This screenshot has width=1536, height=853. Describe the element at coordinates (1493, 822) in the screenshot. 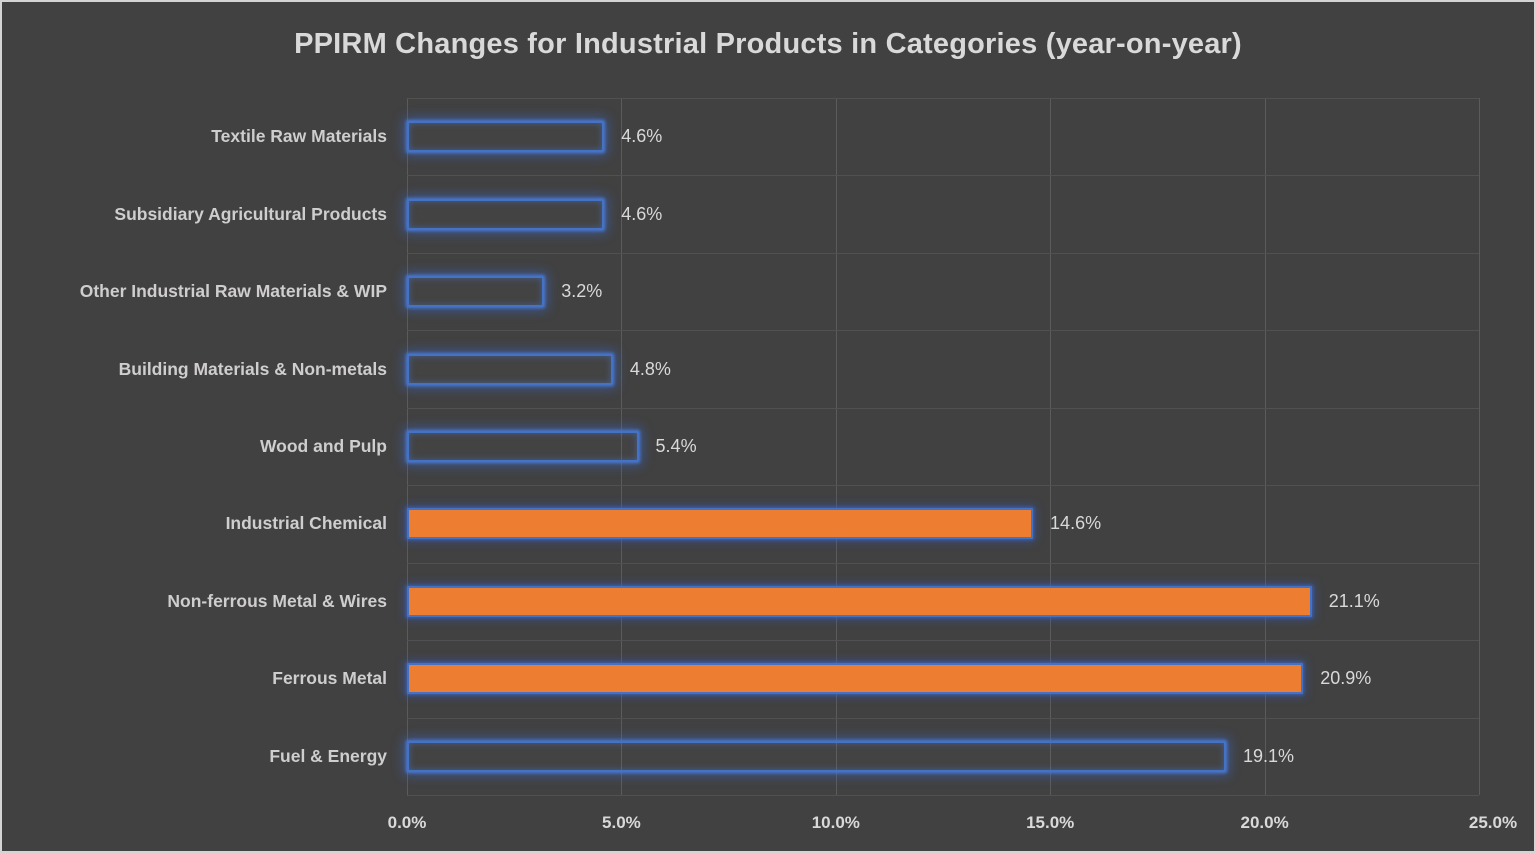

I see `x-axis-tick-label: 25.0%` at that location.